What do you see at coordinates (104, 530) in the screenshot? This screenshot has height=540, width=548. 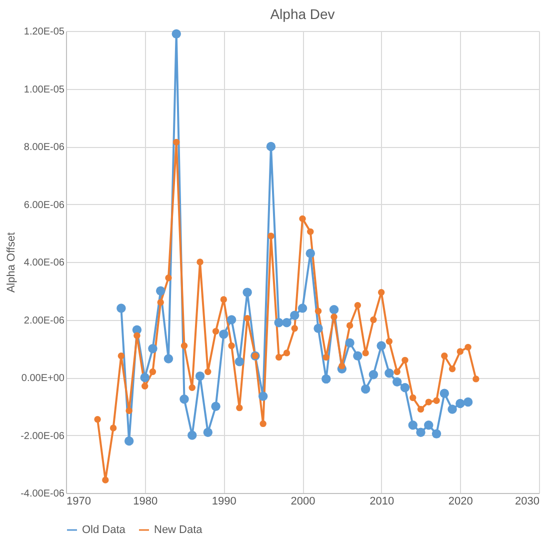 I see `legend-label: Old Data` at bounding box center [104, 530].